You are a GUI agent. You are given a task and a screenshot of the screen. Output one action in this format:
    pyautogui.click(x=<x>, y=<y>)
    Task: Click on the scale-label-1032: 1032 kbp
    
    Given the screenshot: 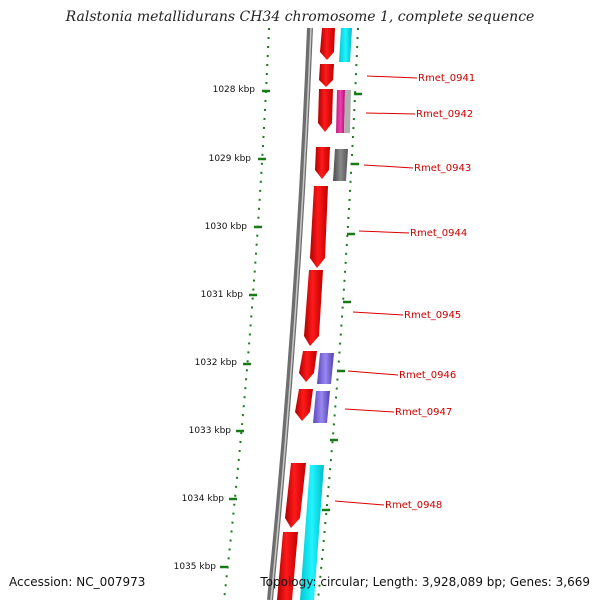 What is the action you would take?
    pyautogui.click(x=216, y=363)
    